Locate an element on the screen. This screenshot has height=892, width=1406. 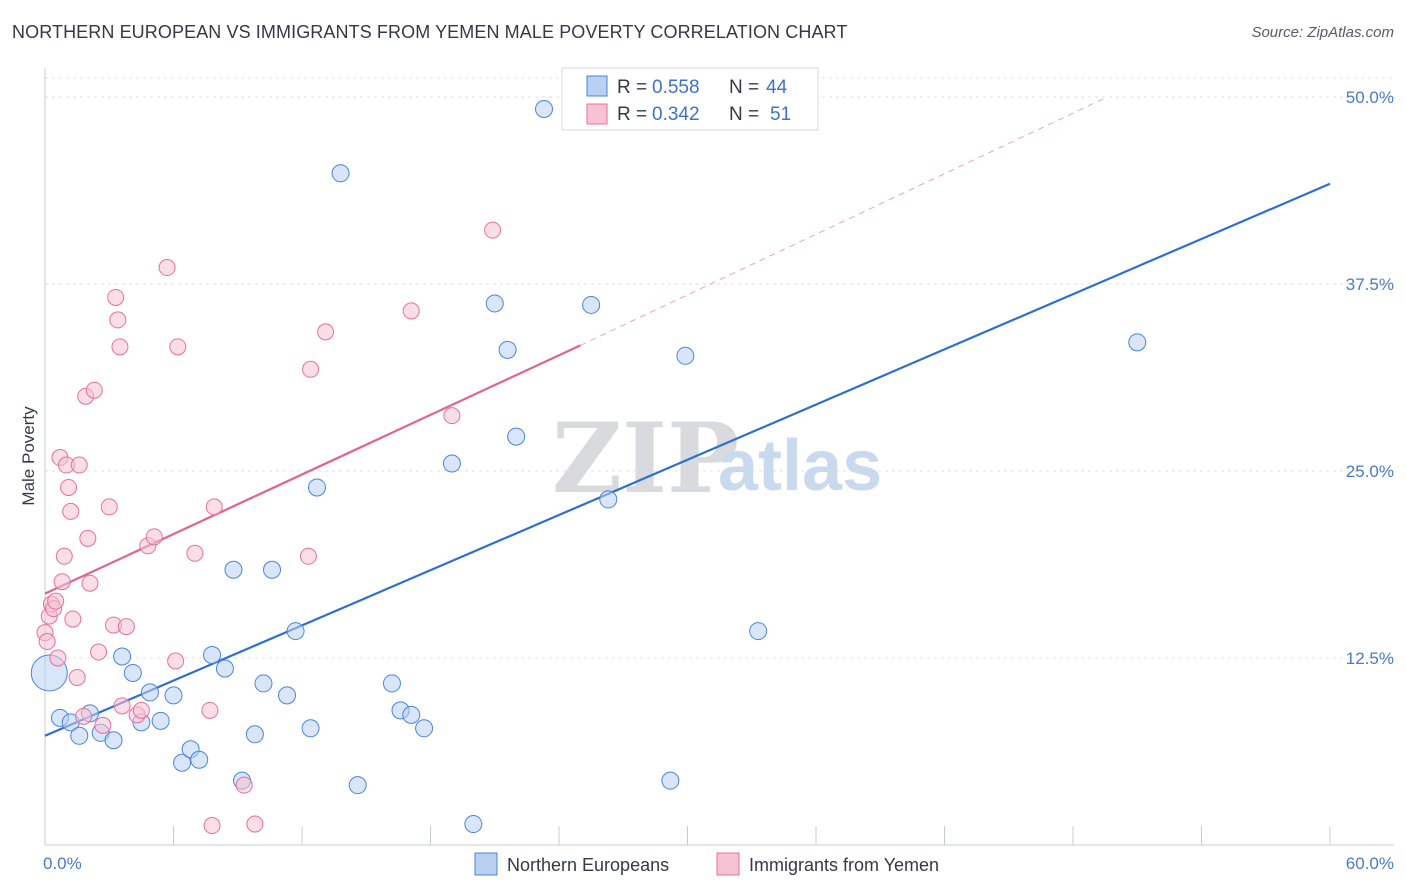
trend-line-yemen is located at coordinates (312, 469).